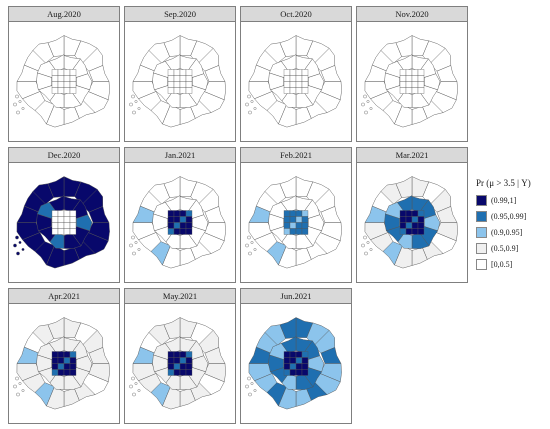  Describe the element at coordinates (296, 14) in the screenshot. I see `panel-title: Oct.2020` at that location.